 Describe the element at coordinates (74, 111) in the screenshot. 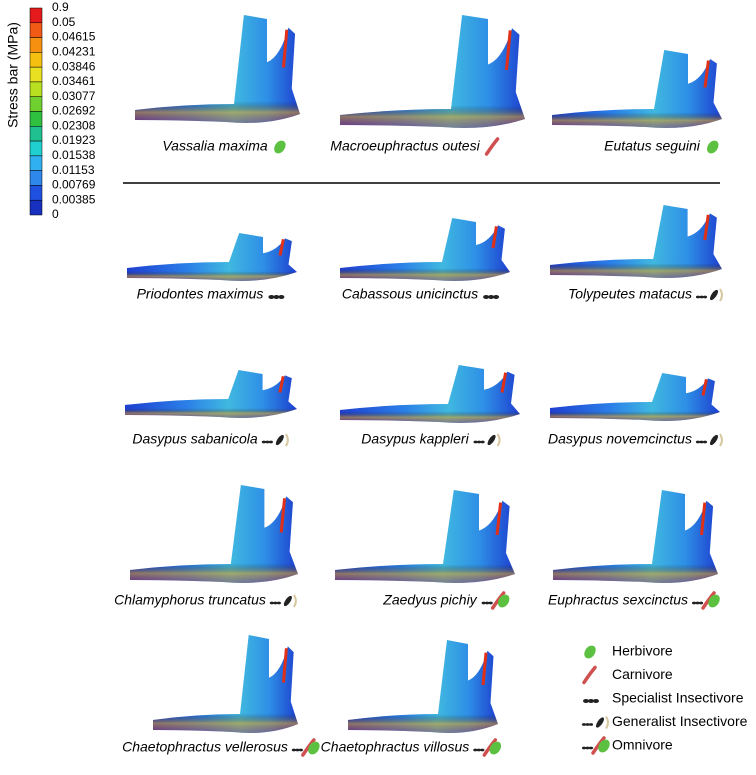

I see `colorbar-label: 0.02692` at that location.